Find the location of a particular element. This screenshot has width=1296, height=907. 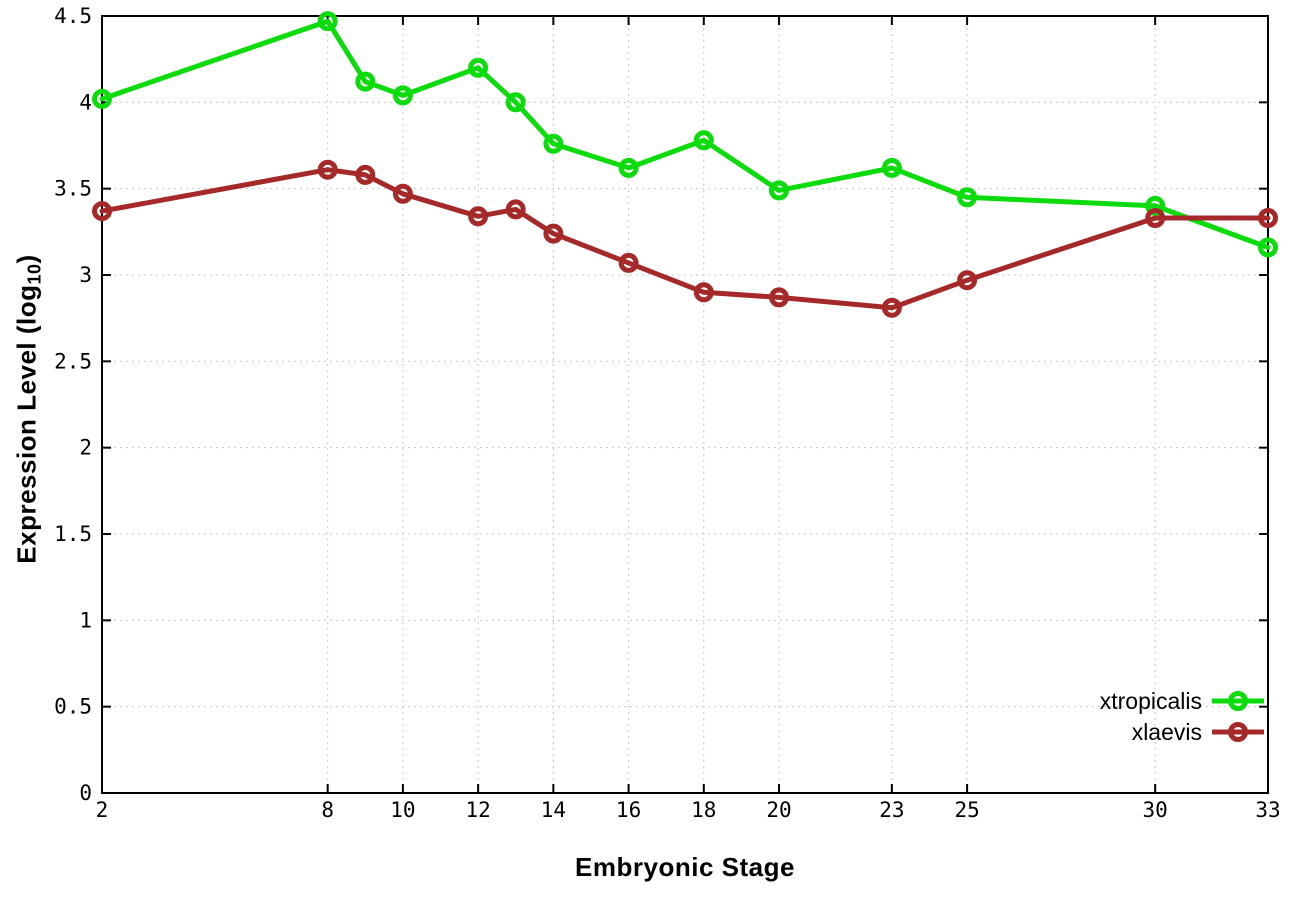

y-tick-label: 4.5 is located at coordinates (73, 16).